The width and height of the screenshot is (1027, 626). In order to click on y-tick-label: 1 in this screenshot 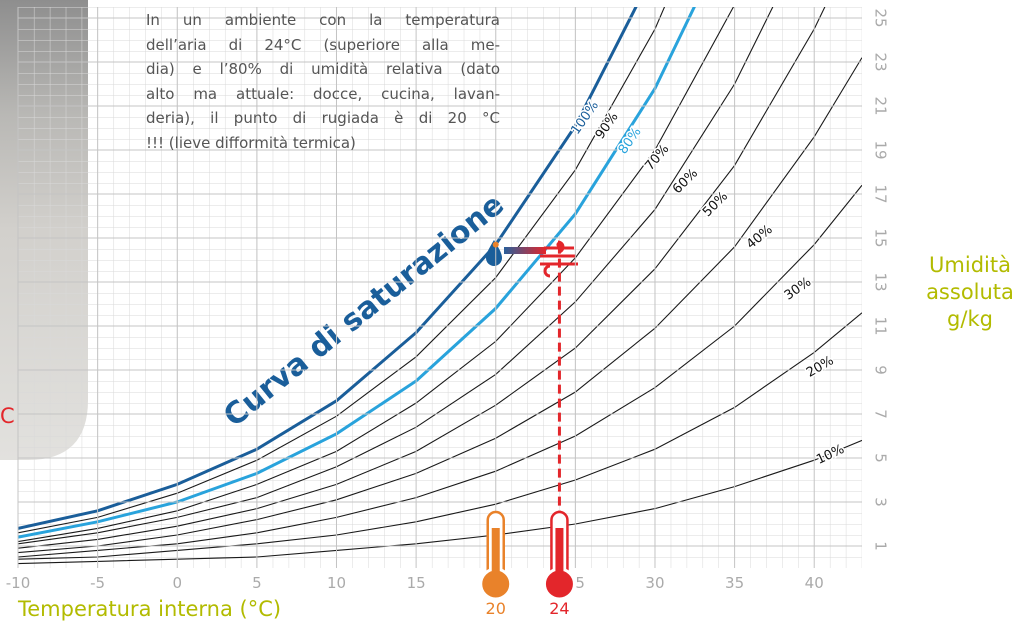, I will do `click(881, 546)`.